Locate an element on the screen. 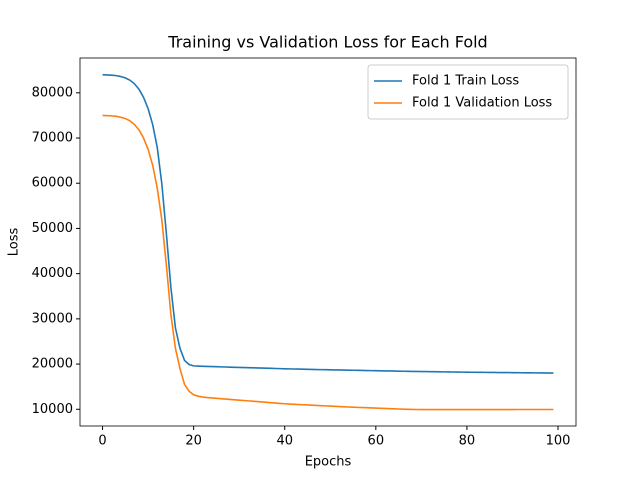 The height and width of the screenshot is (484, 640). y-tick-label: 70000 is located at coordinates (52, 138).